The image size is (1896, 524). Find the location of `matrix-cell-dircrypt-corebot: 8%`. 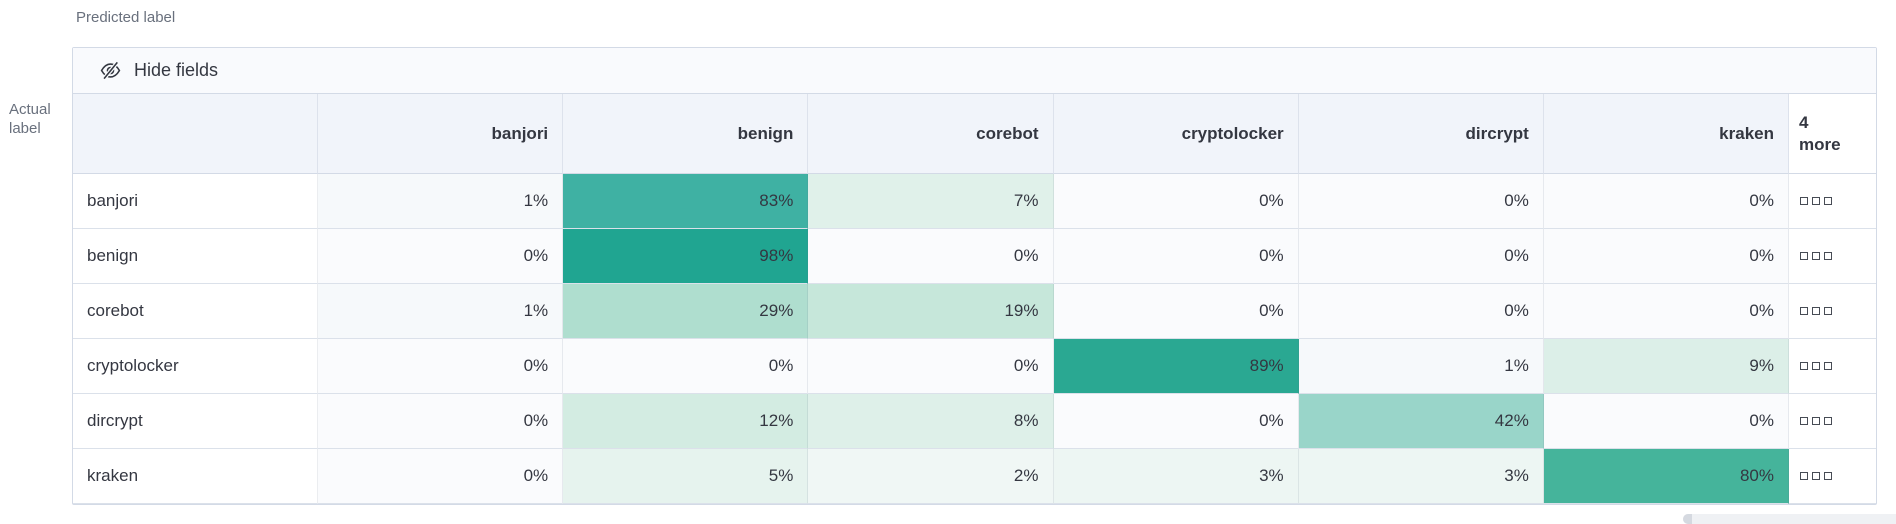

matrix-cell-dircrypt-corebot: 8% is located at coordinates (931, 421).